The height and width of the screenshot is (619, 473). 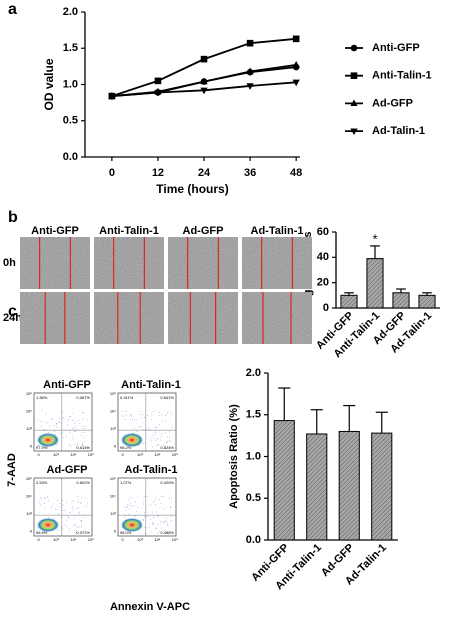 I want to click on y-tick-label: 40, so click(x=323, y=257).